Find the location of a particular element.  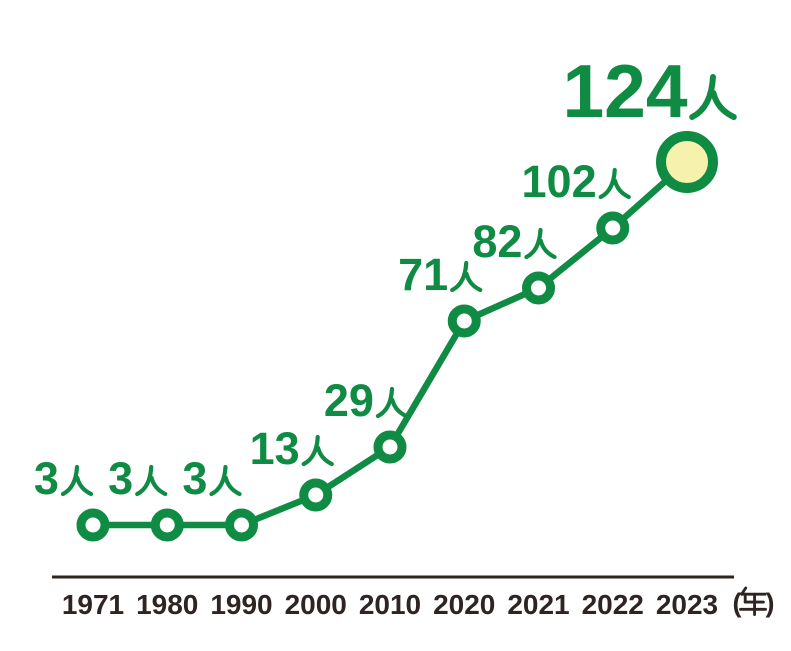

x-tick-label: 1990 is located at coordinates (241, 604).